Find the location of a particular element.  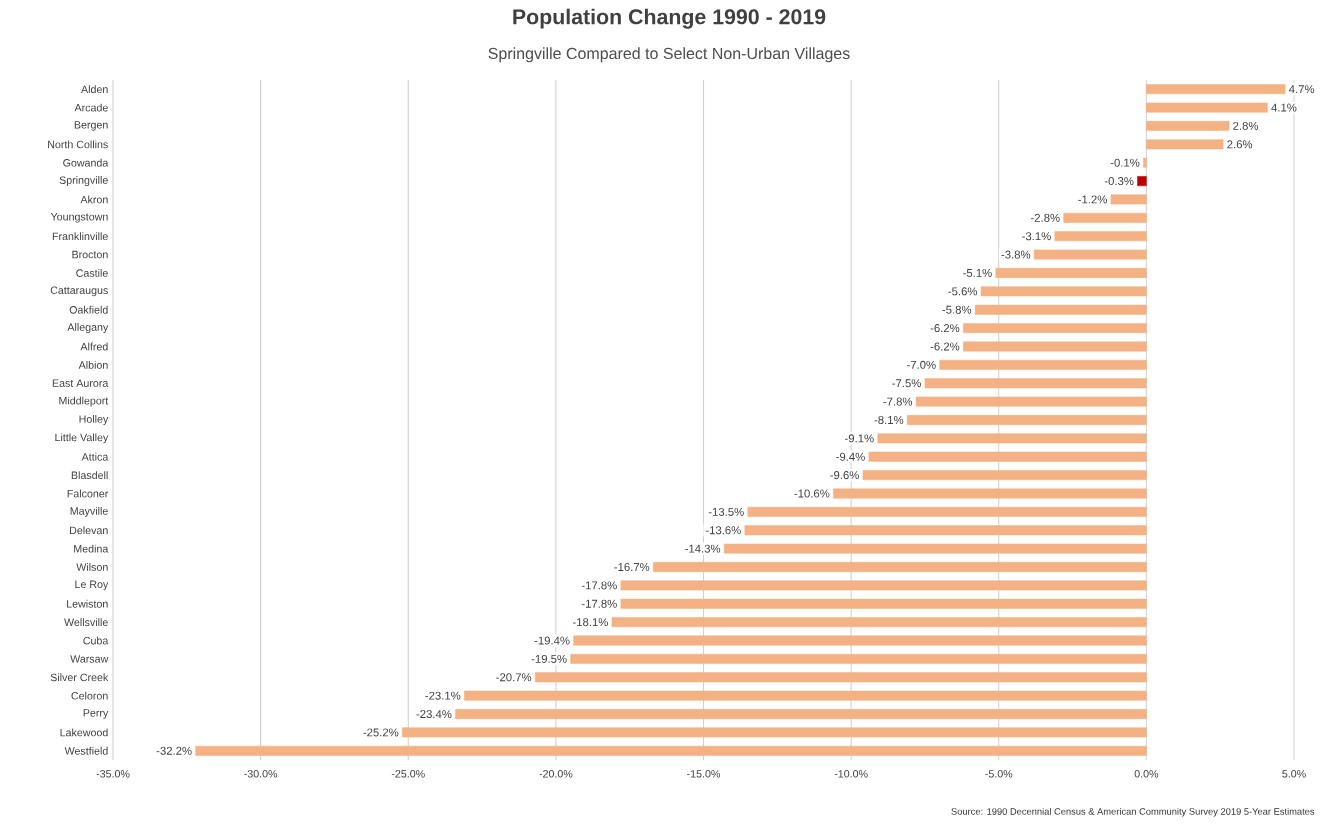

y-tick-label: Gowanda is located at coordinates (86, 162).